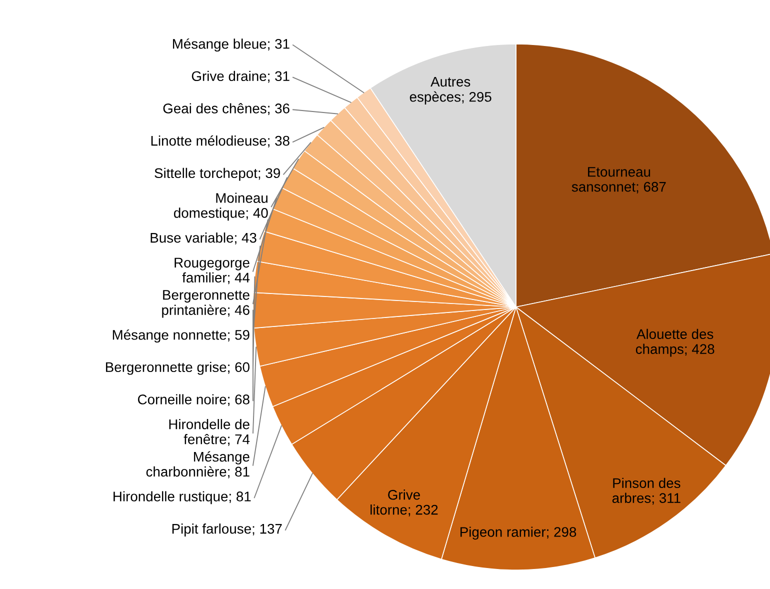 Image resolution: width=770 pixels, height=589 pixels. What do you see at coordinates (198, 464) in the screenshot?
I see `slice-label: Mésange charbonnière; 81` at bounding box center [198, 464].